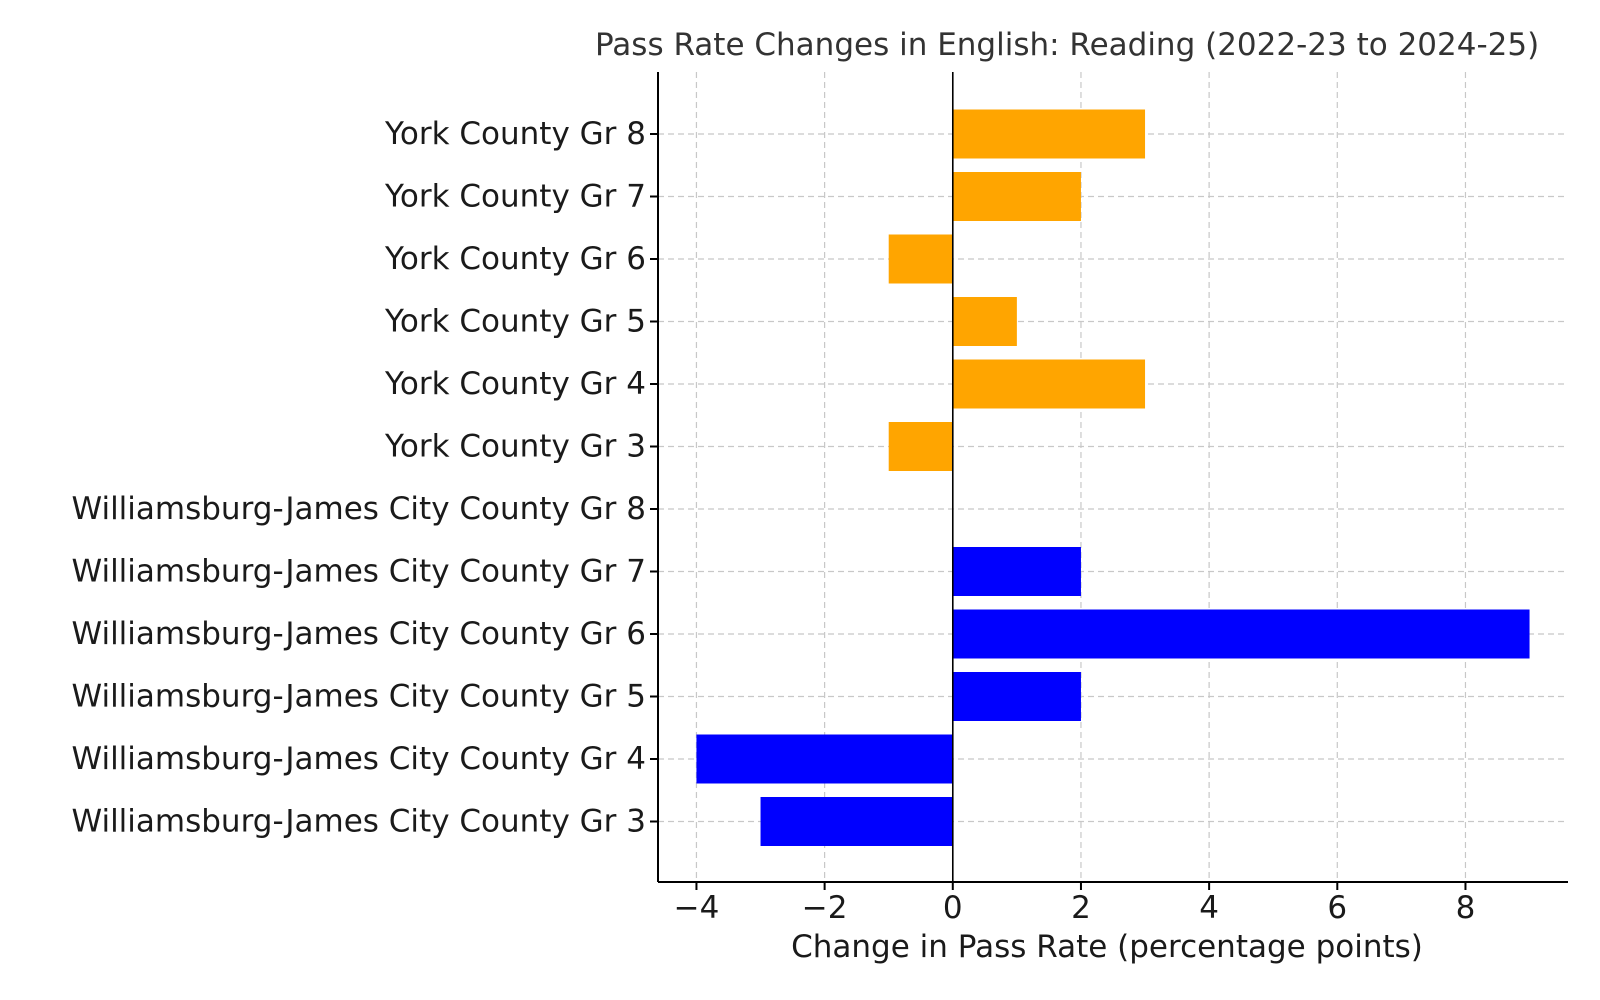 Image resolution: width=1600 pixels, height=1000 pixels. I want to click on y-tick-label: Williamsburg-James City County Gr 7, so click(358, 572).